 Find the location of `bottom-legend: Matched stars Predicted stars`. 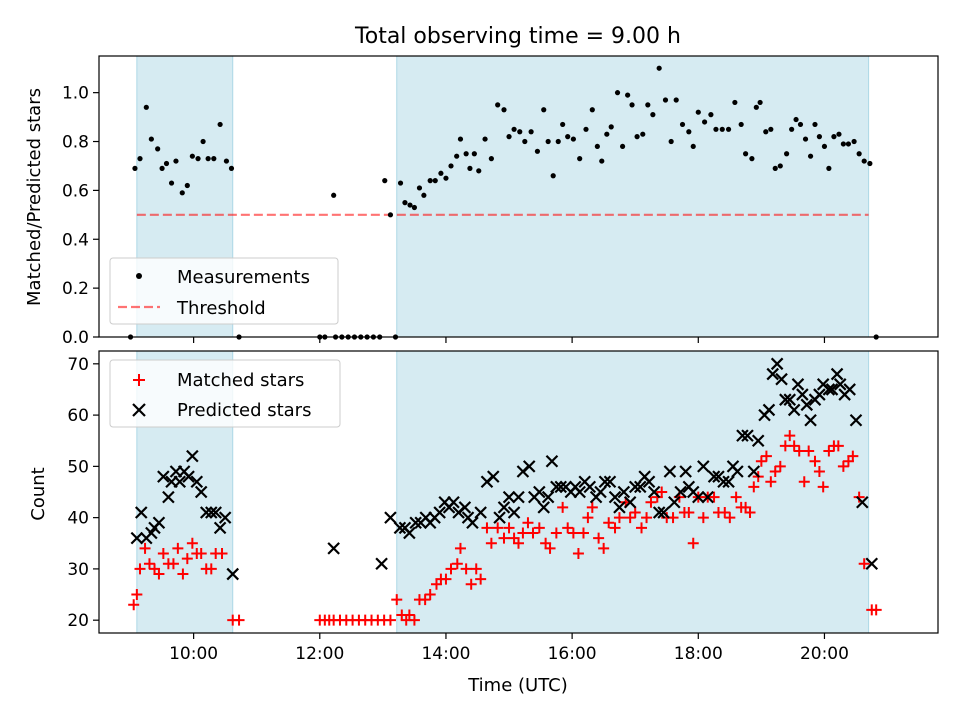

bottom-legend: Matched stars Predicted stars is located at coordinates (225, 393).